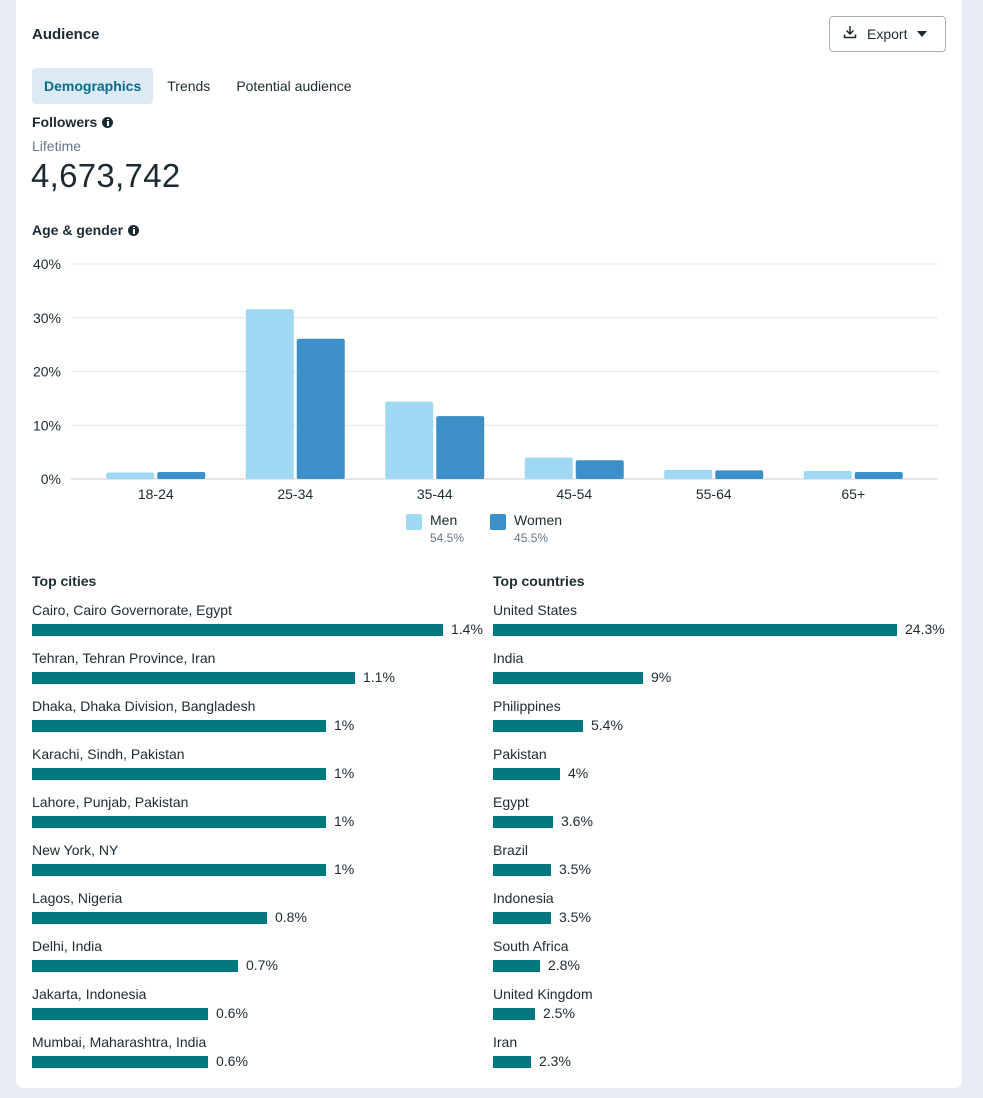  I want to click on followers-count: 4,673,742, so click(106, 175).